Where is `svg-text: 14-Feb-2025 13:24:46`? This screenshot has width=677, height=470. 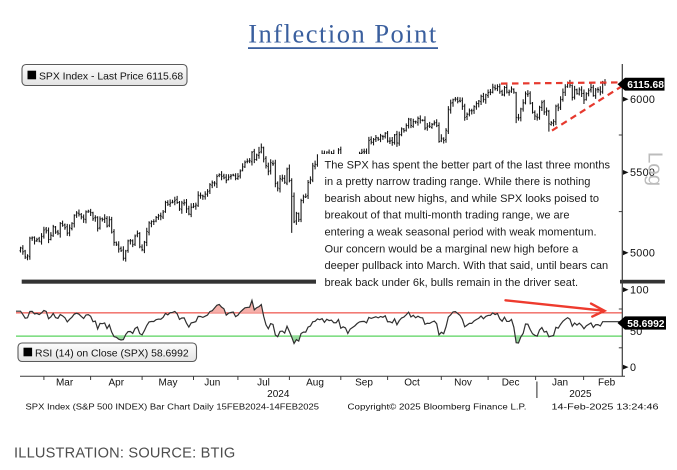 svg-text: 14-Feb-2025 13:24:46 is located at coordinates (605, 407).